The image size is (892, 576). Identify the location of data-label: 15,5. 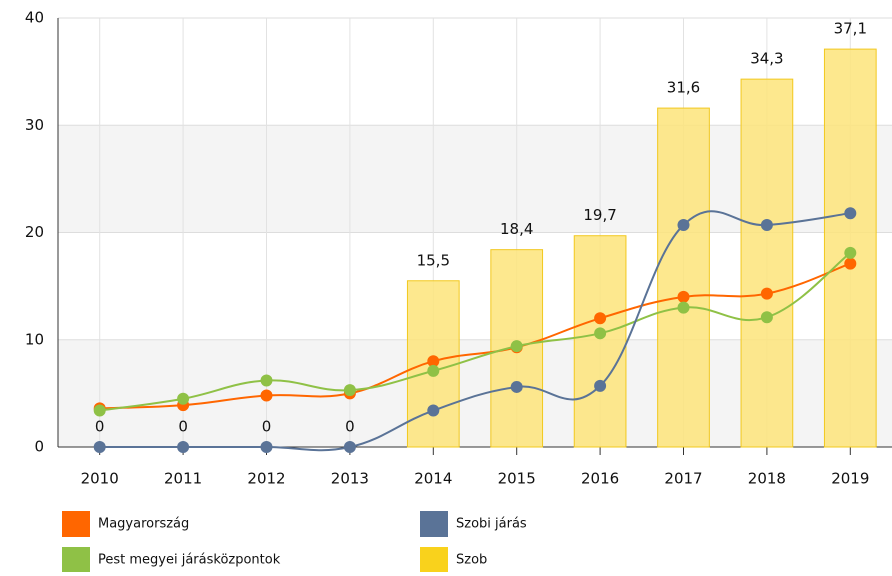
(433, 260).